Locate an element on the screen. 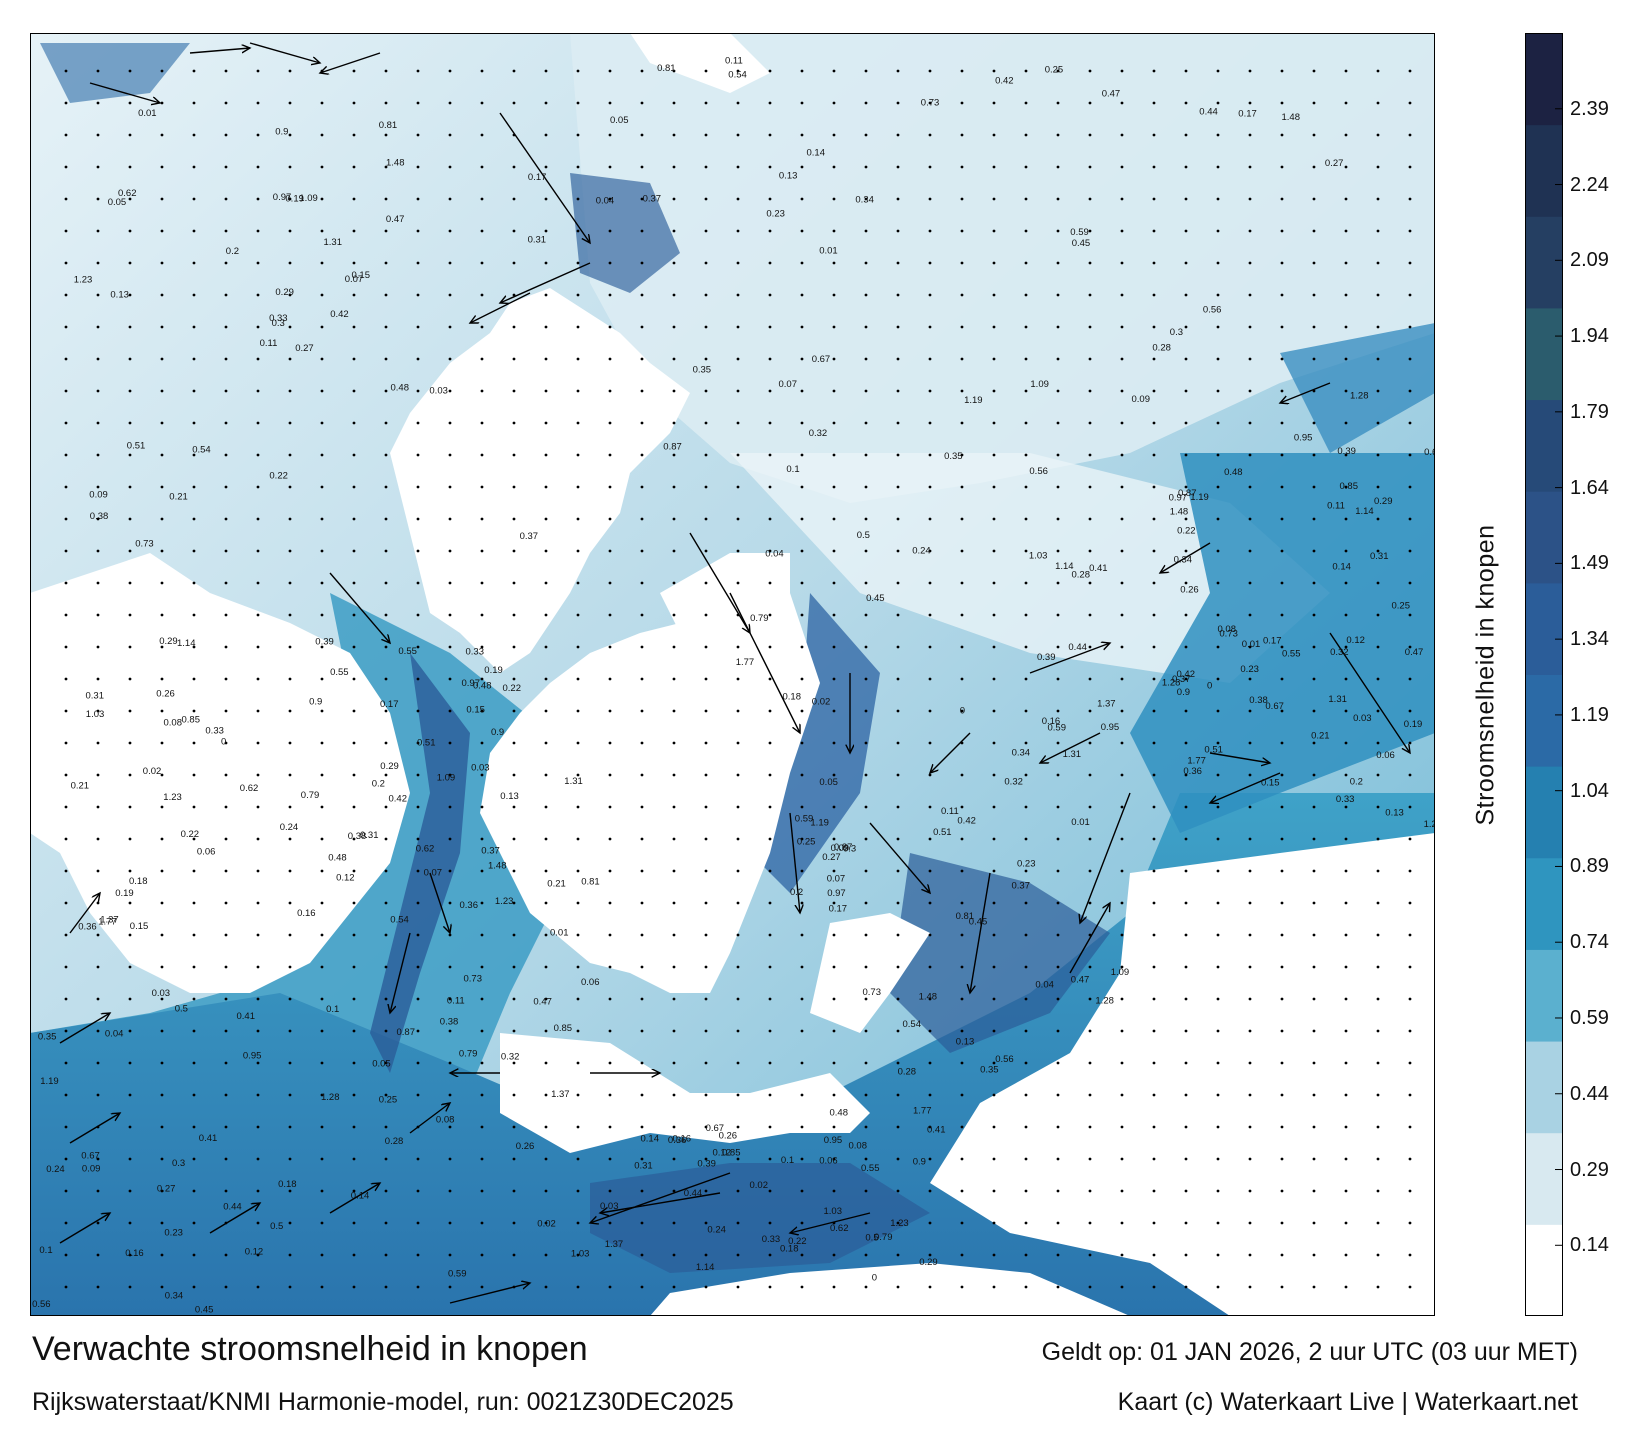 The width and height of the screenshot is (1650, 1450). speed-value-label: 0.36 is located at coordinates (469, 905).